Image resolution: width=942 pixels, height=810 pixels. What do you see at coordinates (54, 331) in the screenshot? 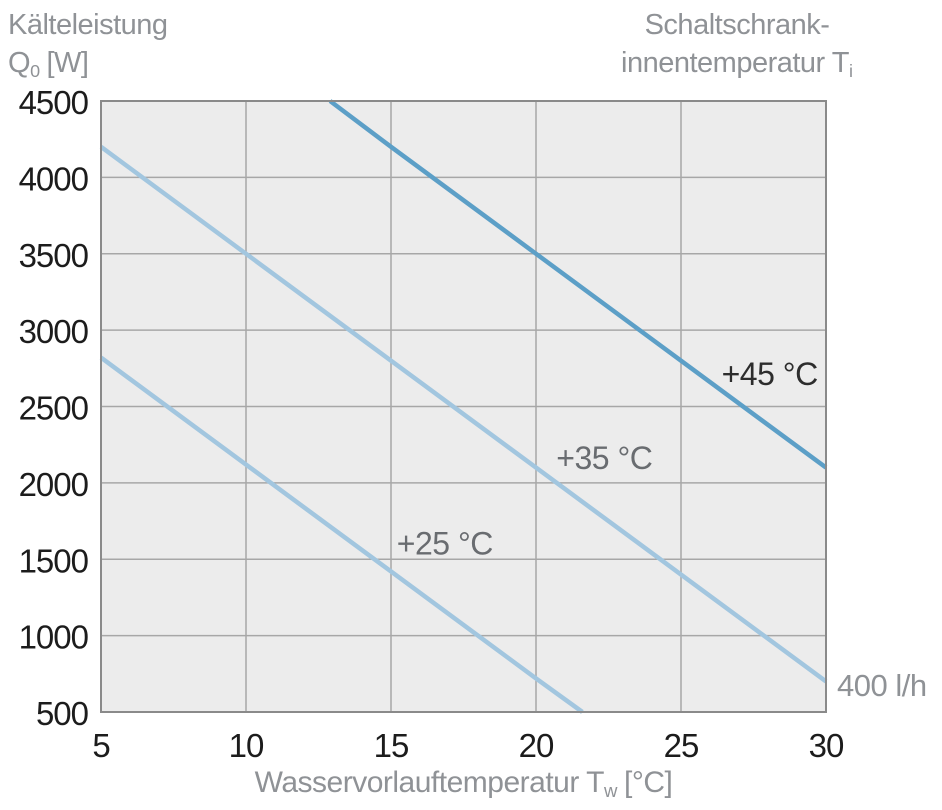
I see `y-tick-3000: 3000` at bounding box center [54, 331].